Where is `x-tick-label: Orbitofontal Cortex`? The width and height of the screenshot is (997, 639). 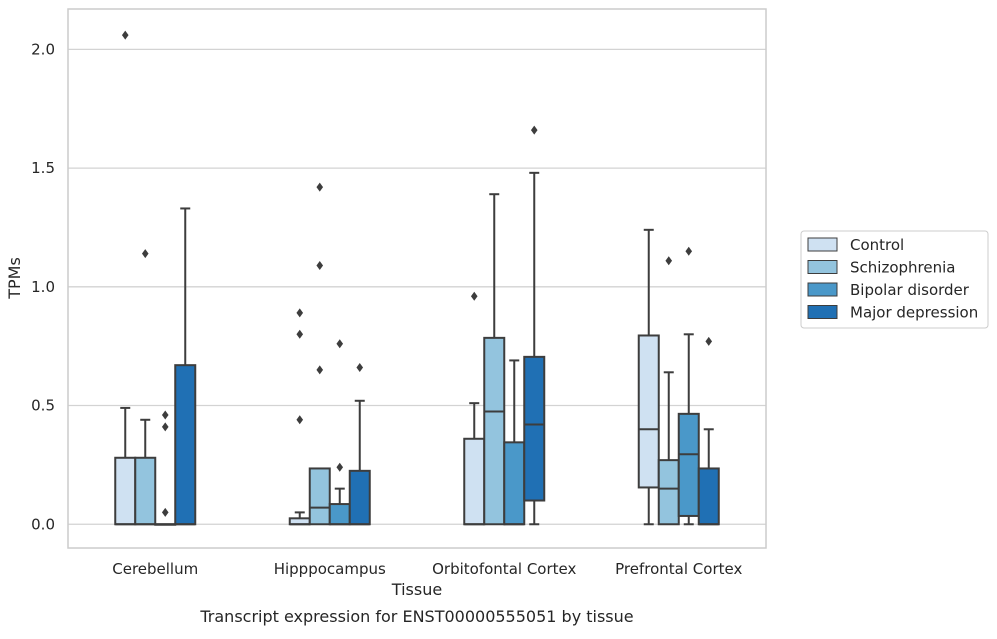
x-tick-label: Orbitofontal Cortex is located at coordinates (504, 569).